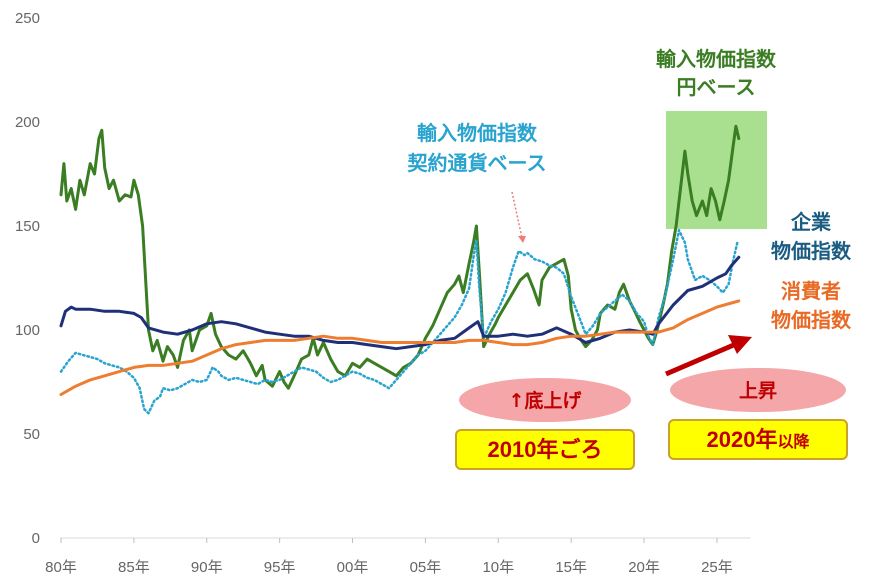  I want to click on x-tick-label: 20年, so click(644, 567).